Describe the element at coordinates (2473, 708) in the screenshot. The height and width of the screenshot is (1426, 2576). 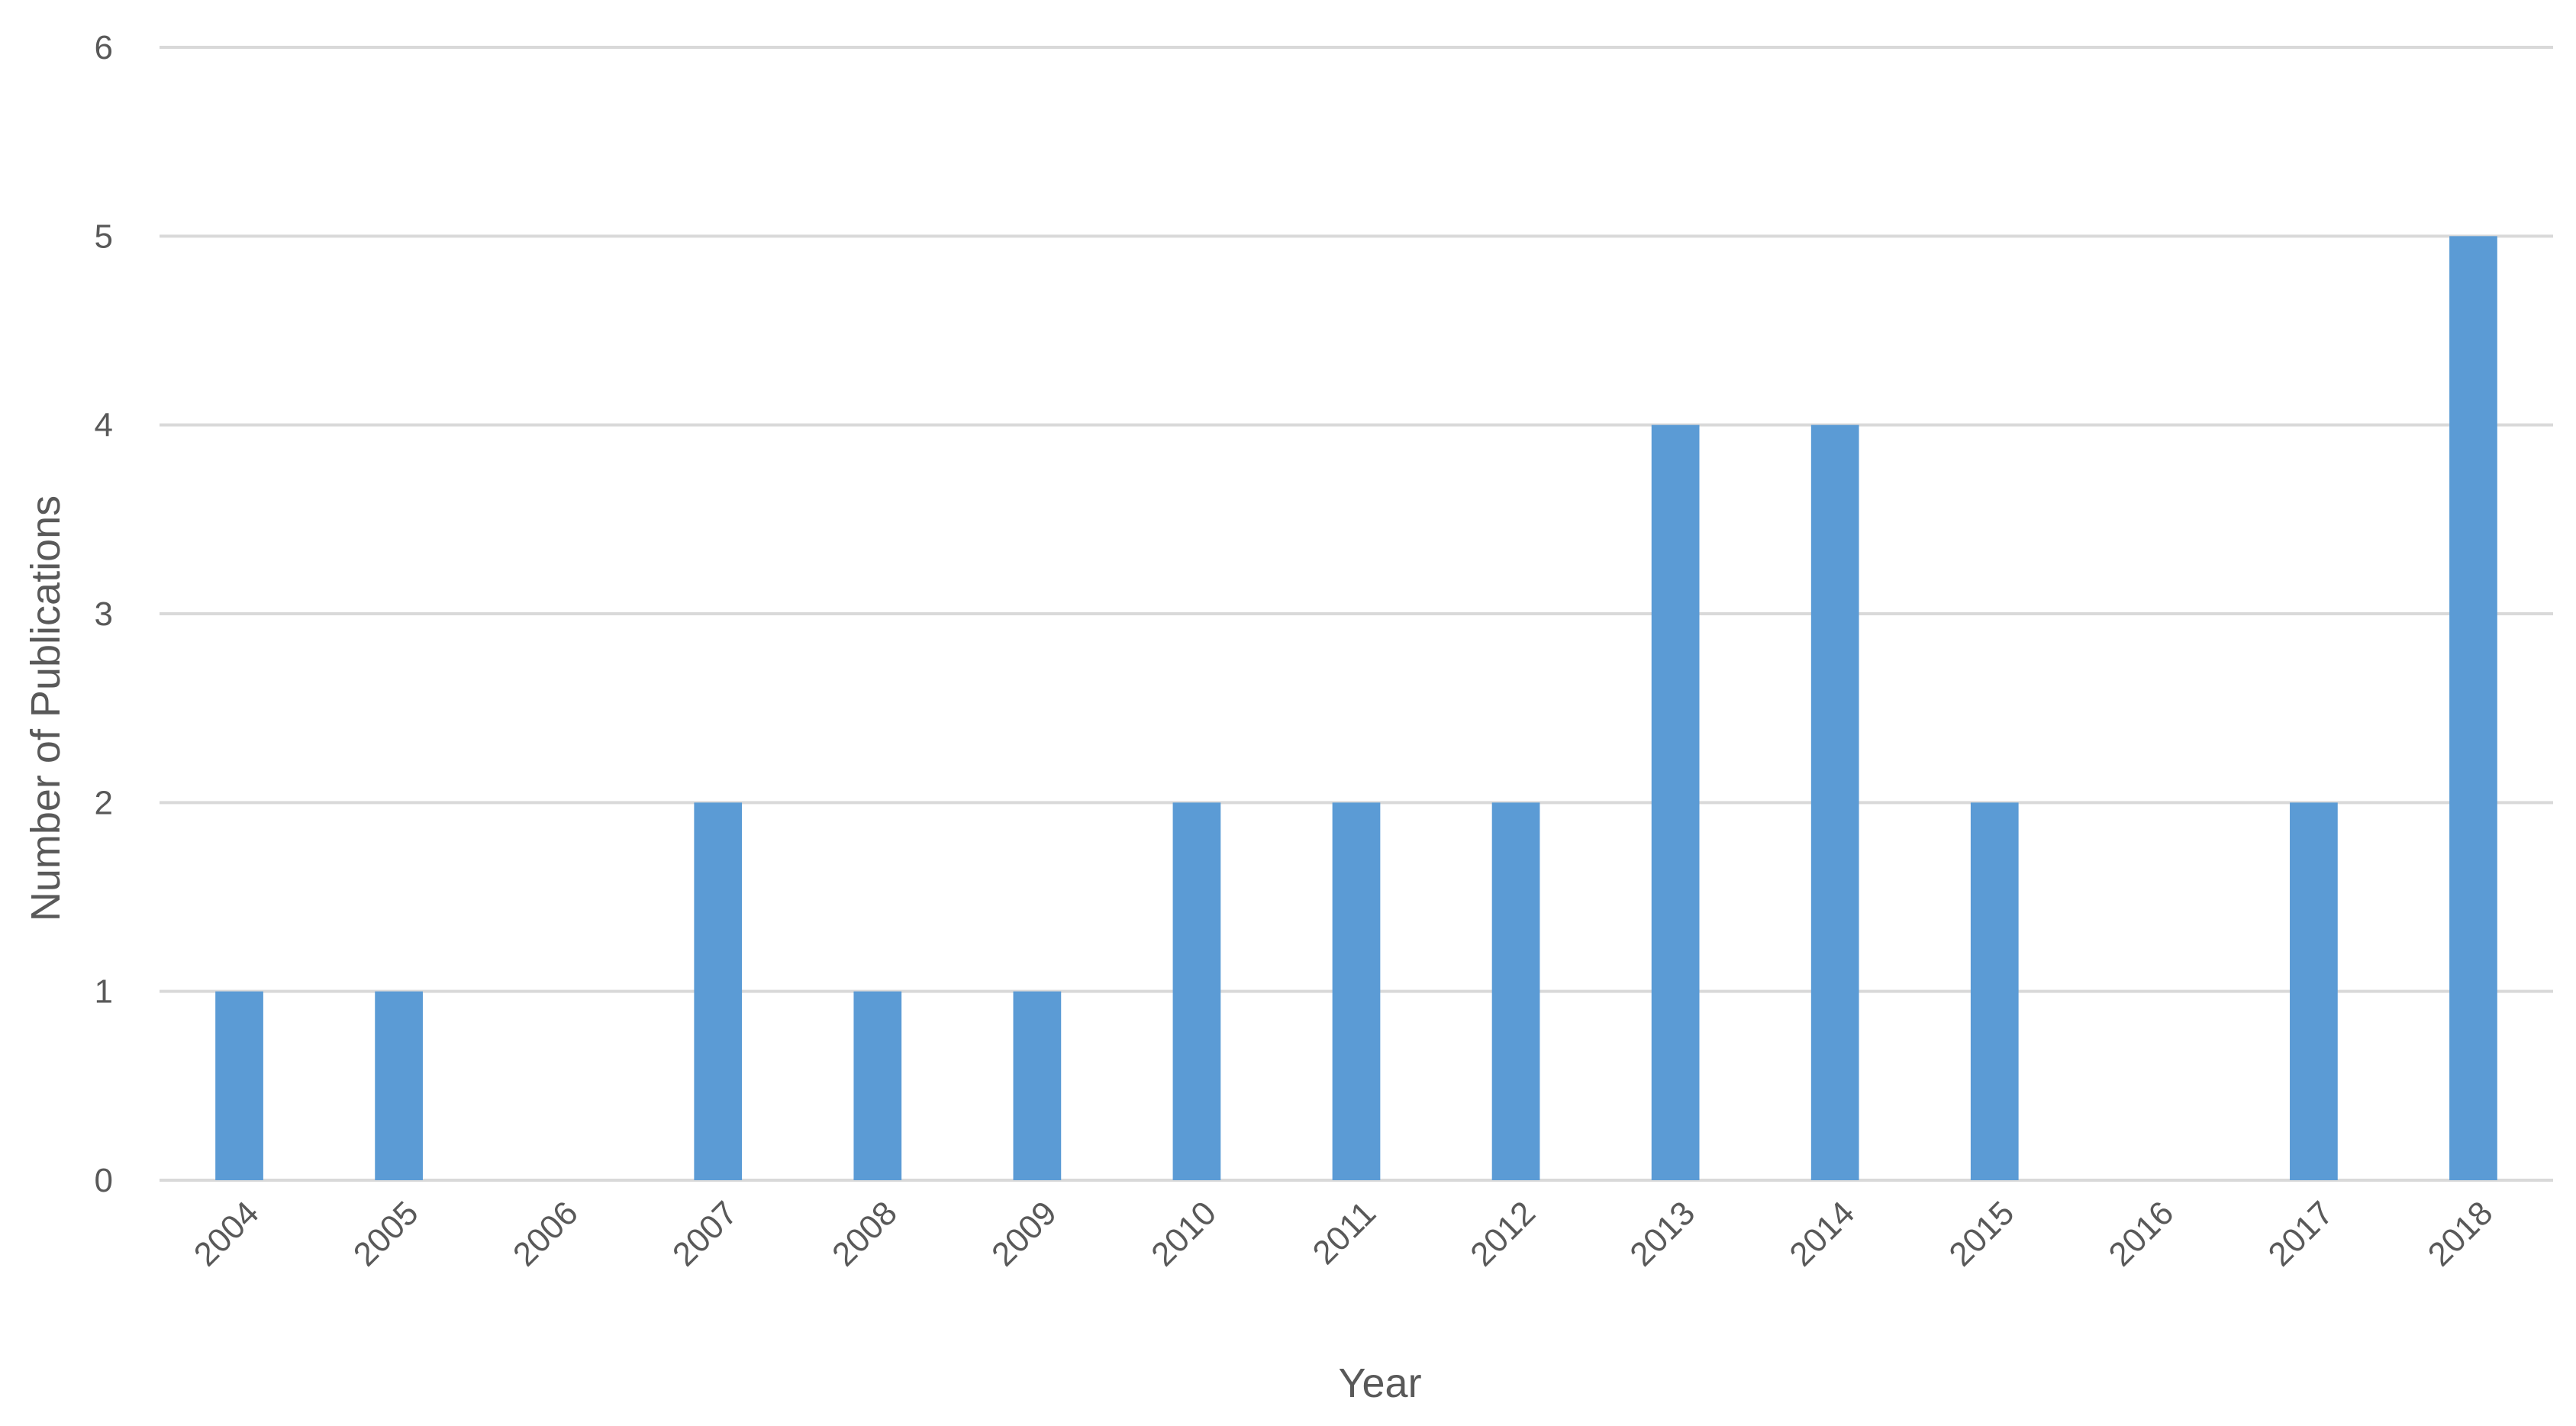
I see `bar-2018` at that location.